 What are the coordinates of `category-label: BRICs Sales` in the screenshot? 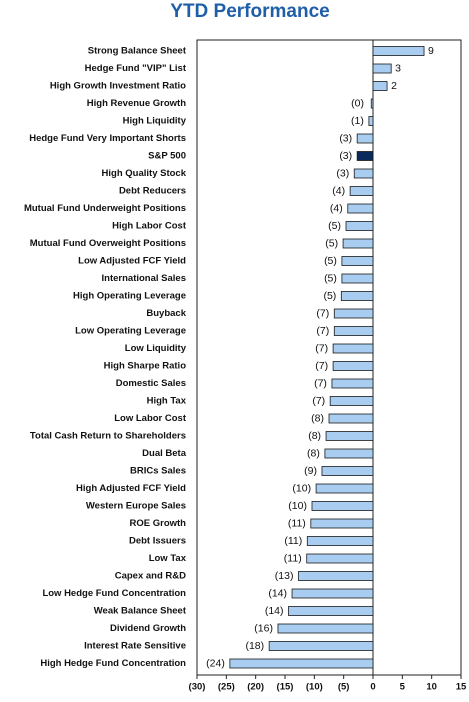 It's located at (158, 471).